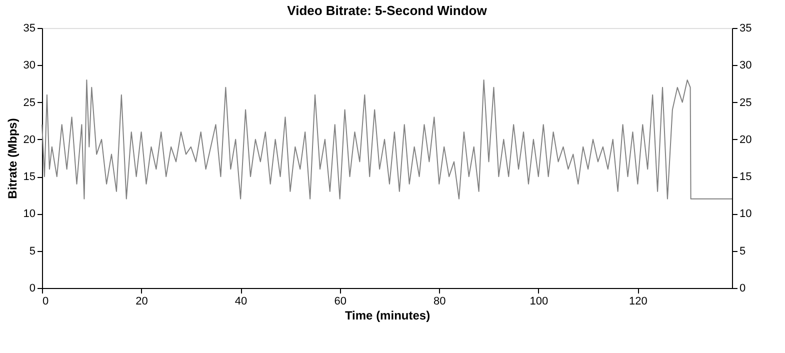 Image resolution: width=785 pixels, height=353 pixels. I want to click on y2-tick-label: 10, so click(746, 214).